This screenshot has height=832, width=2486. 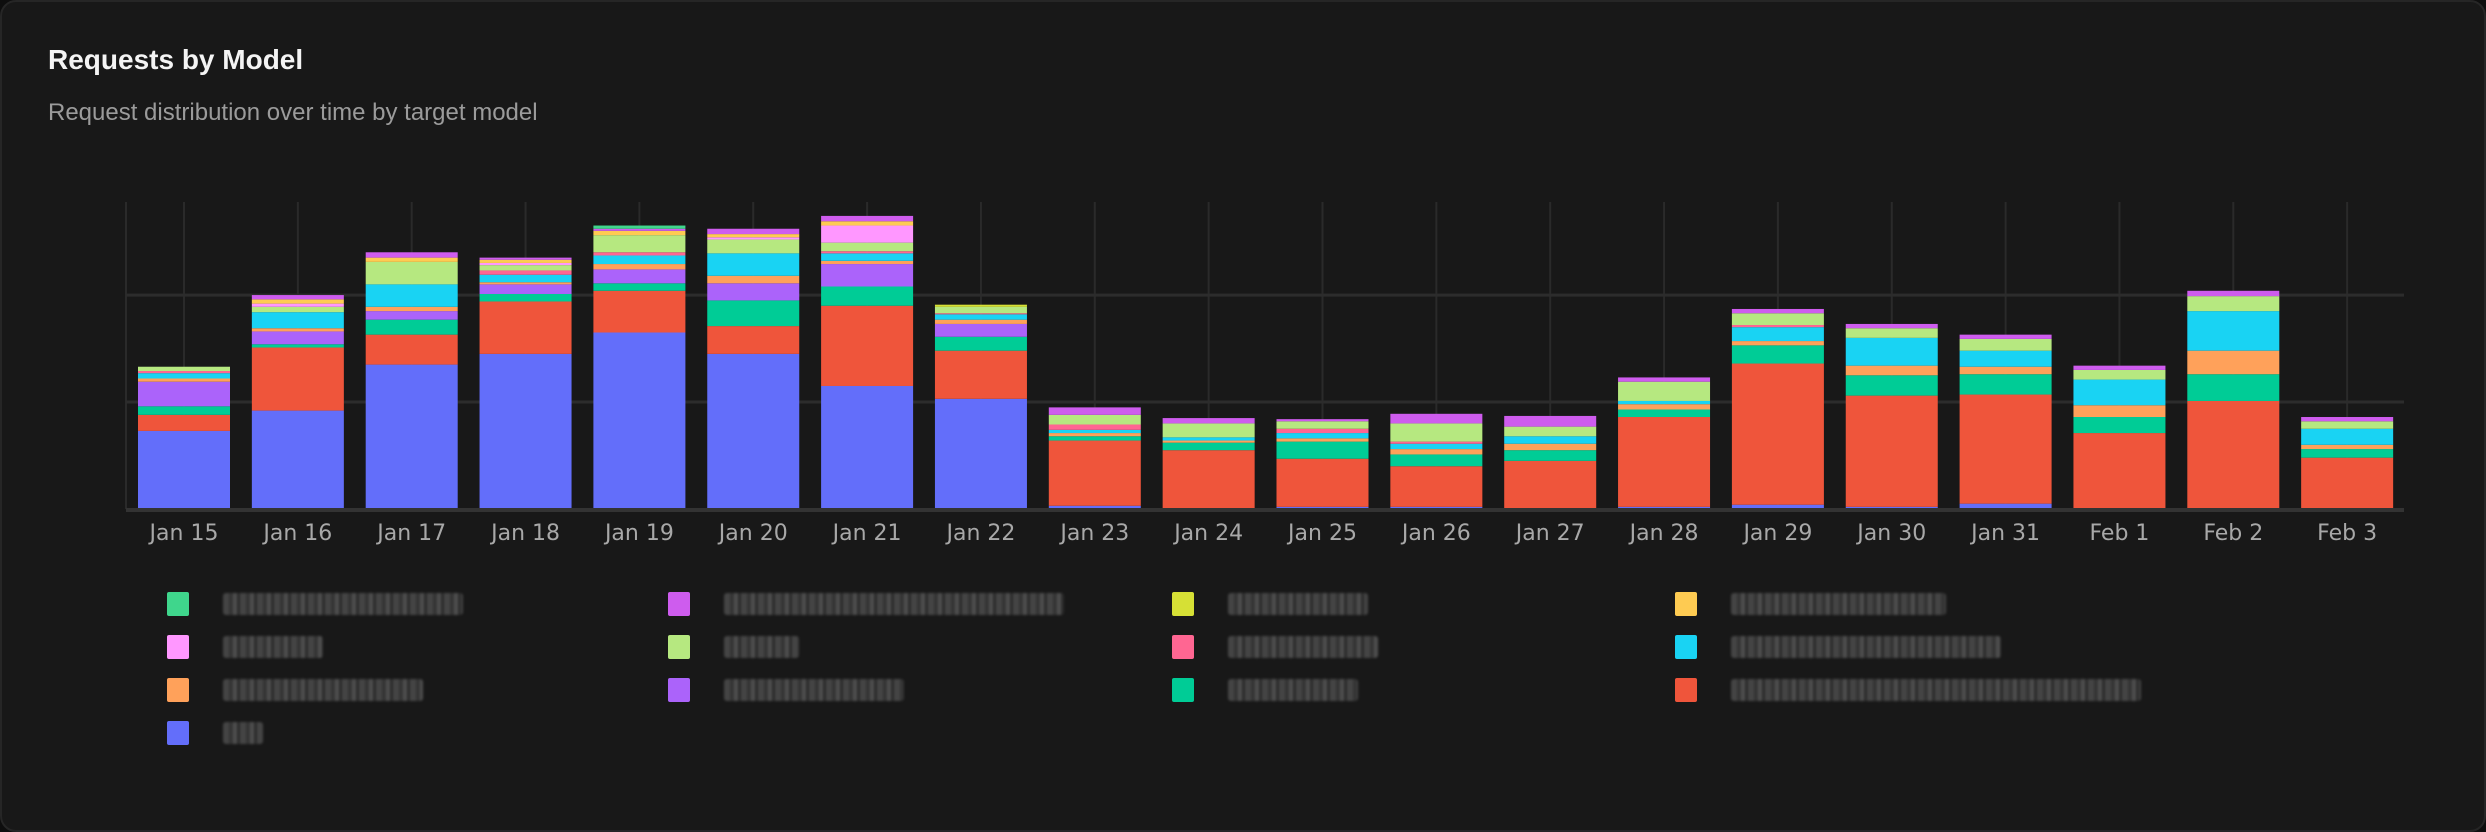 What do you see at coordinates (979, 533) in the screenshot?
I see `x-tick-label: Jan 22` at bounding box center [979, 533].